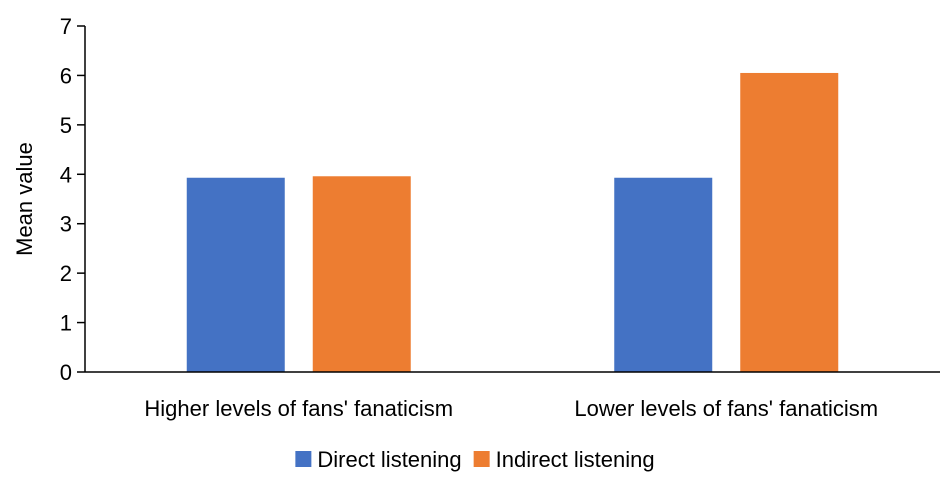 This screenshot has height=486, width=950. Describe the element at coordinates (66, 174) in the screenshot. I see `y-tick-label: 4` at that location.